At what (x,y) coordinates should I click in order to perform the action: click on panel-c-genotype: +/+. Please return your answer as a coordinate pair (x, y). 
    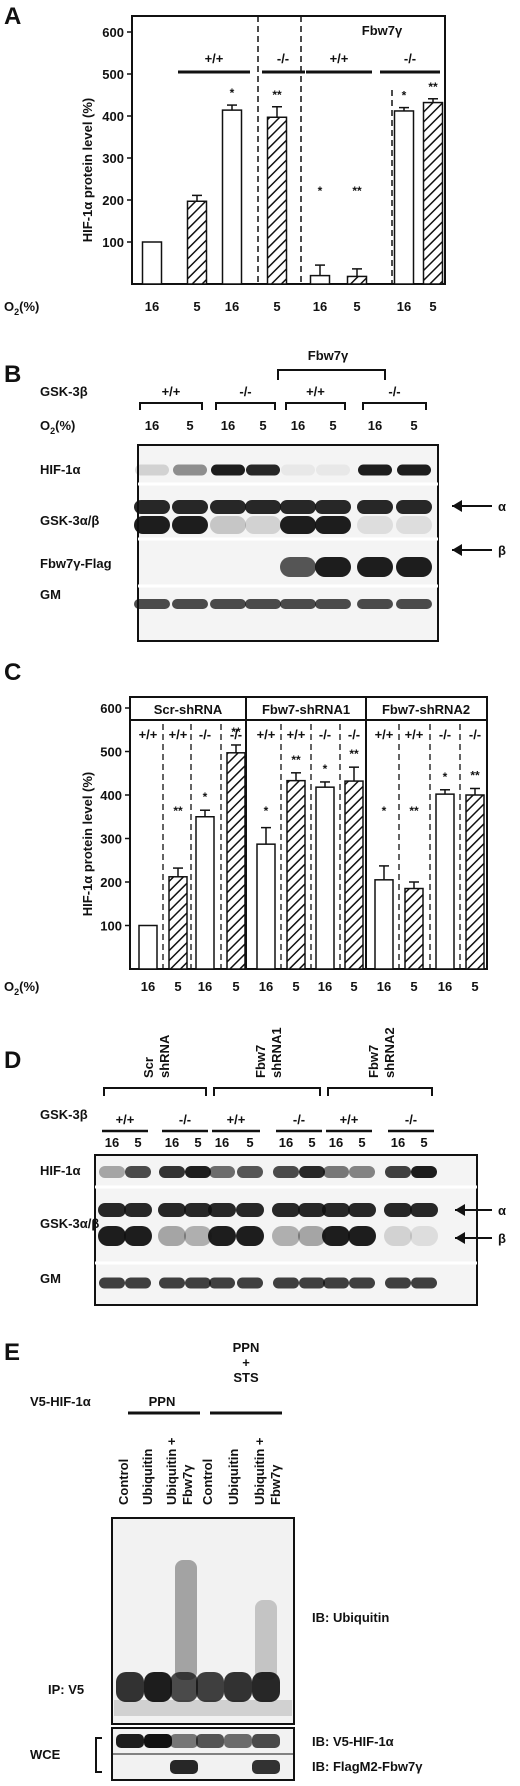
    Looking at the image, I should click on (148, 734).